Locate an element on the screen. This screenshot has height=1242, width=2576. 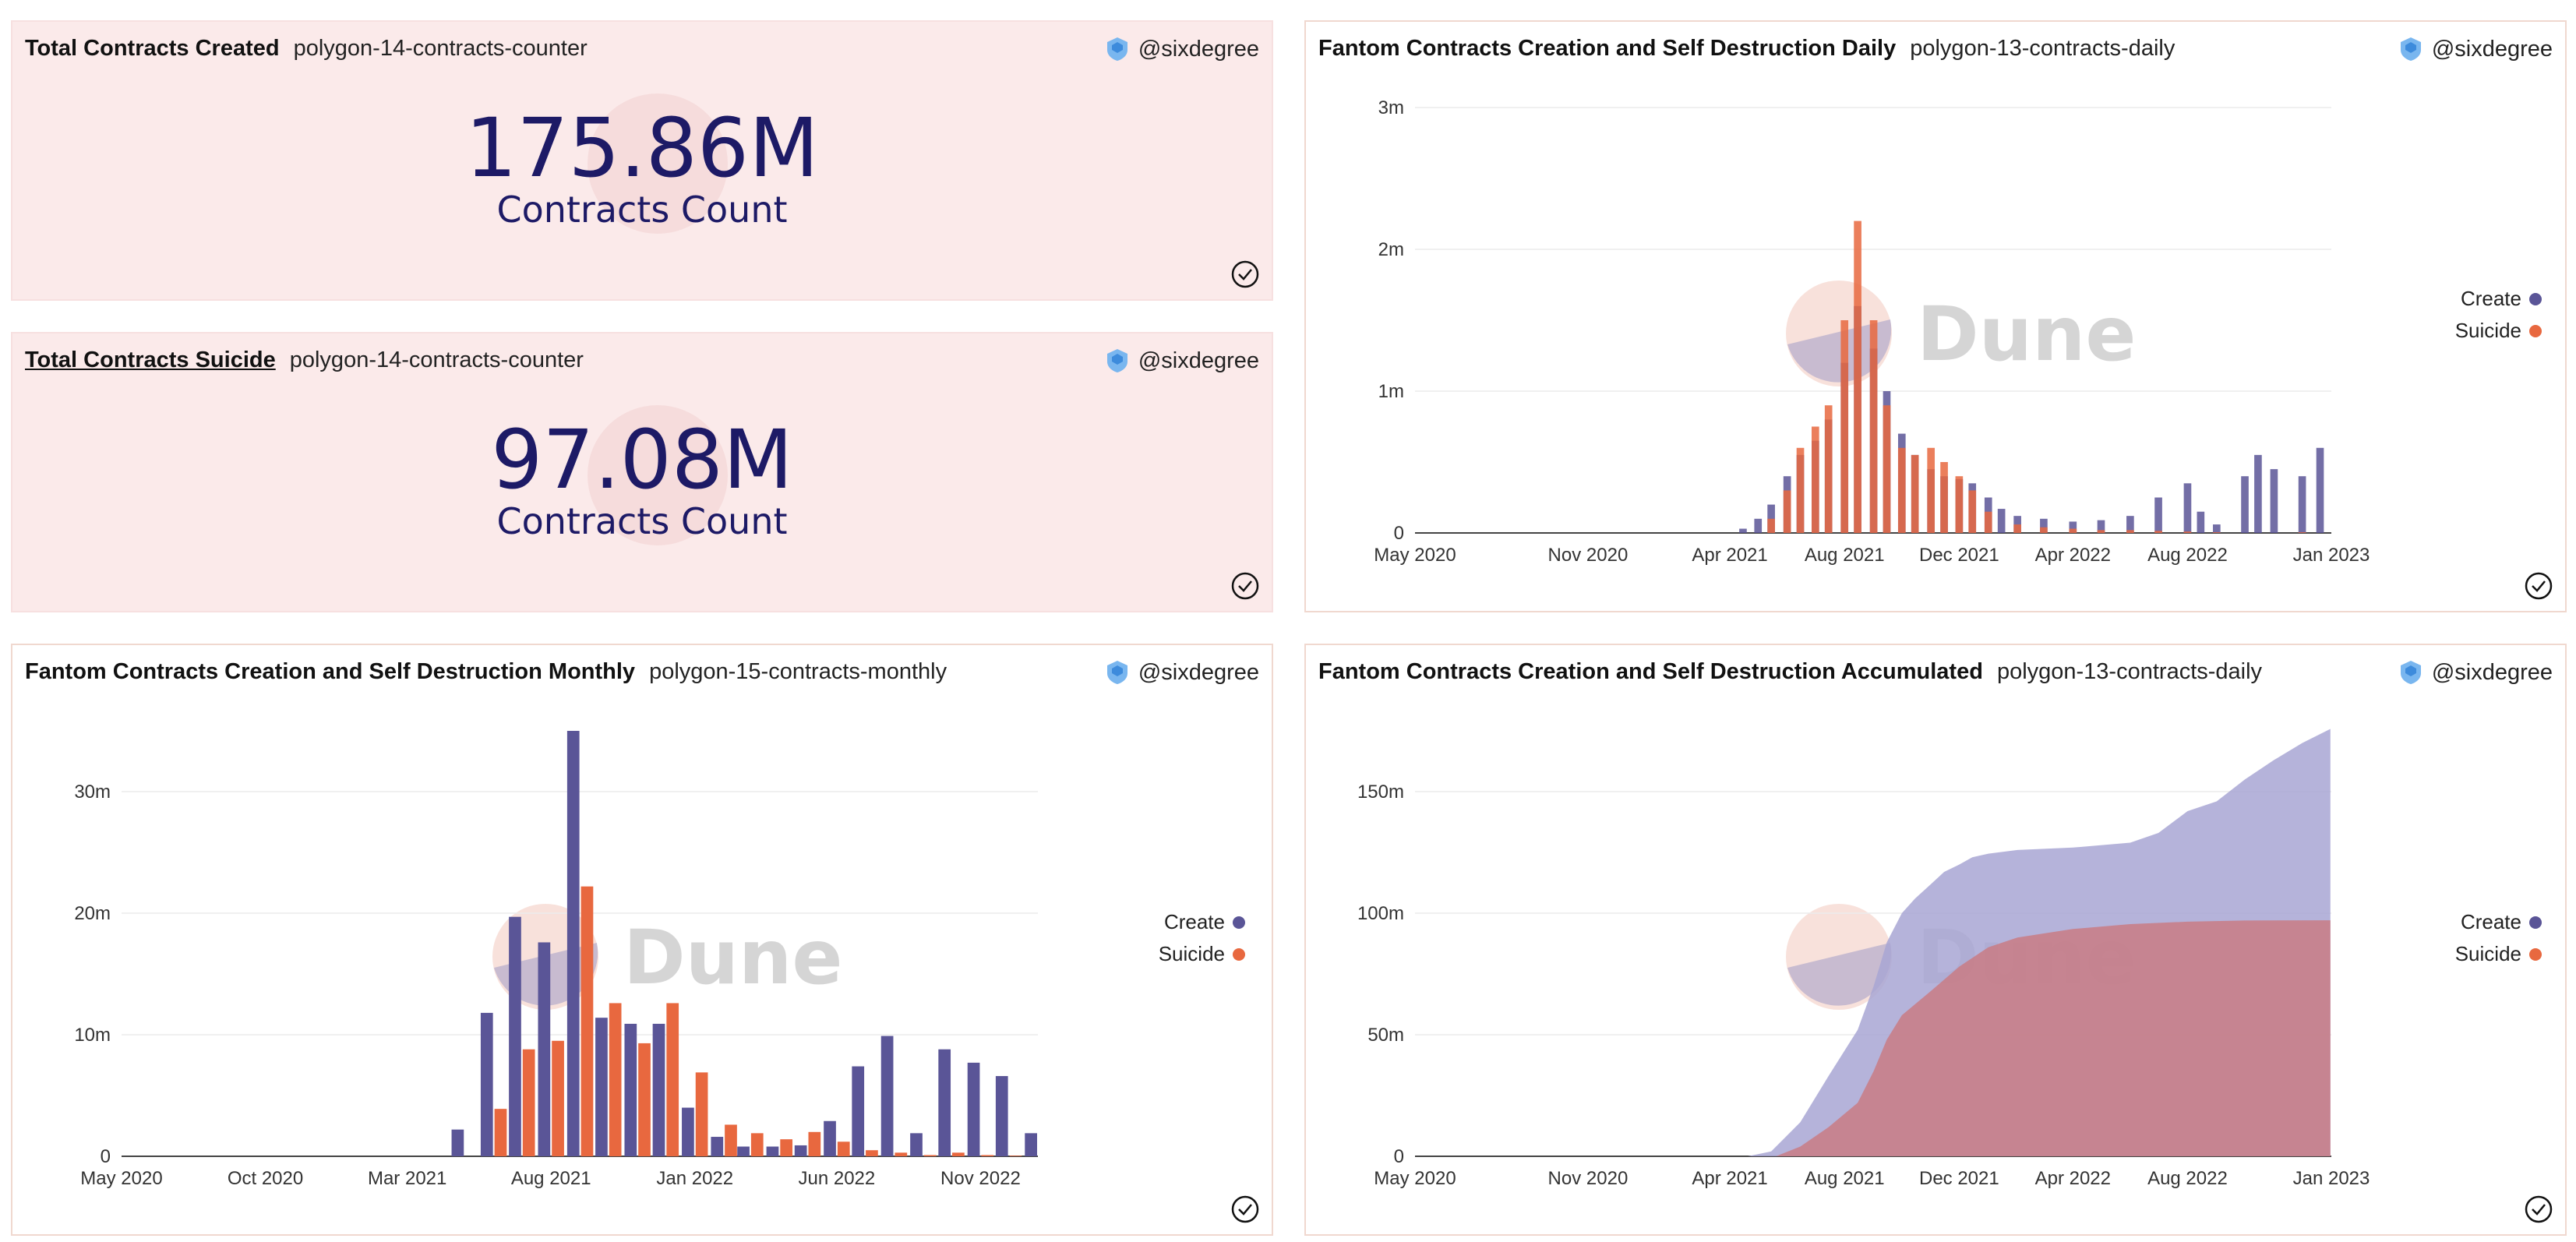
x-tick-label: Jun 2022 is located at coordinates (837, 1178).